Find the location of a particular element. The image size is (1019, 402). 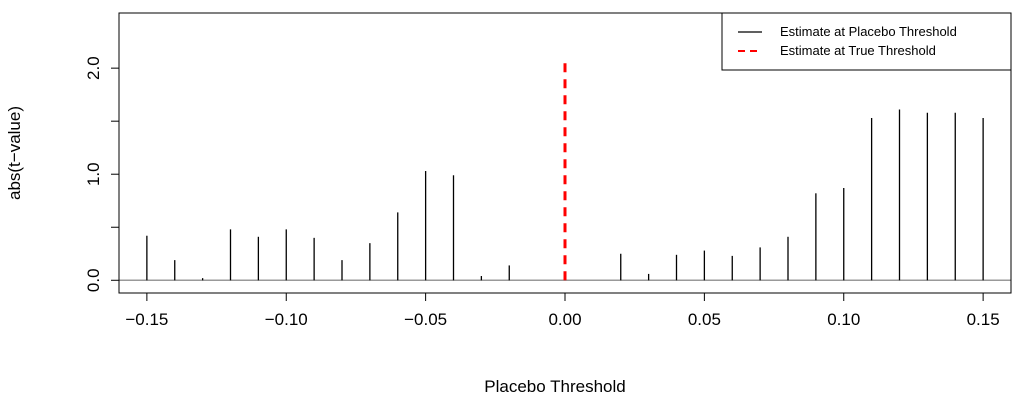

y-tick-label: 1.0 is located at coordinates (93, 174).